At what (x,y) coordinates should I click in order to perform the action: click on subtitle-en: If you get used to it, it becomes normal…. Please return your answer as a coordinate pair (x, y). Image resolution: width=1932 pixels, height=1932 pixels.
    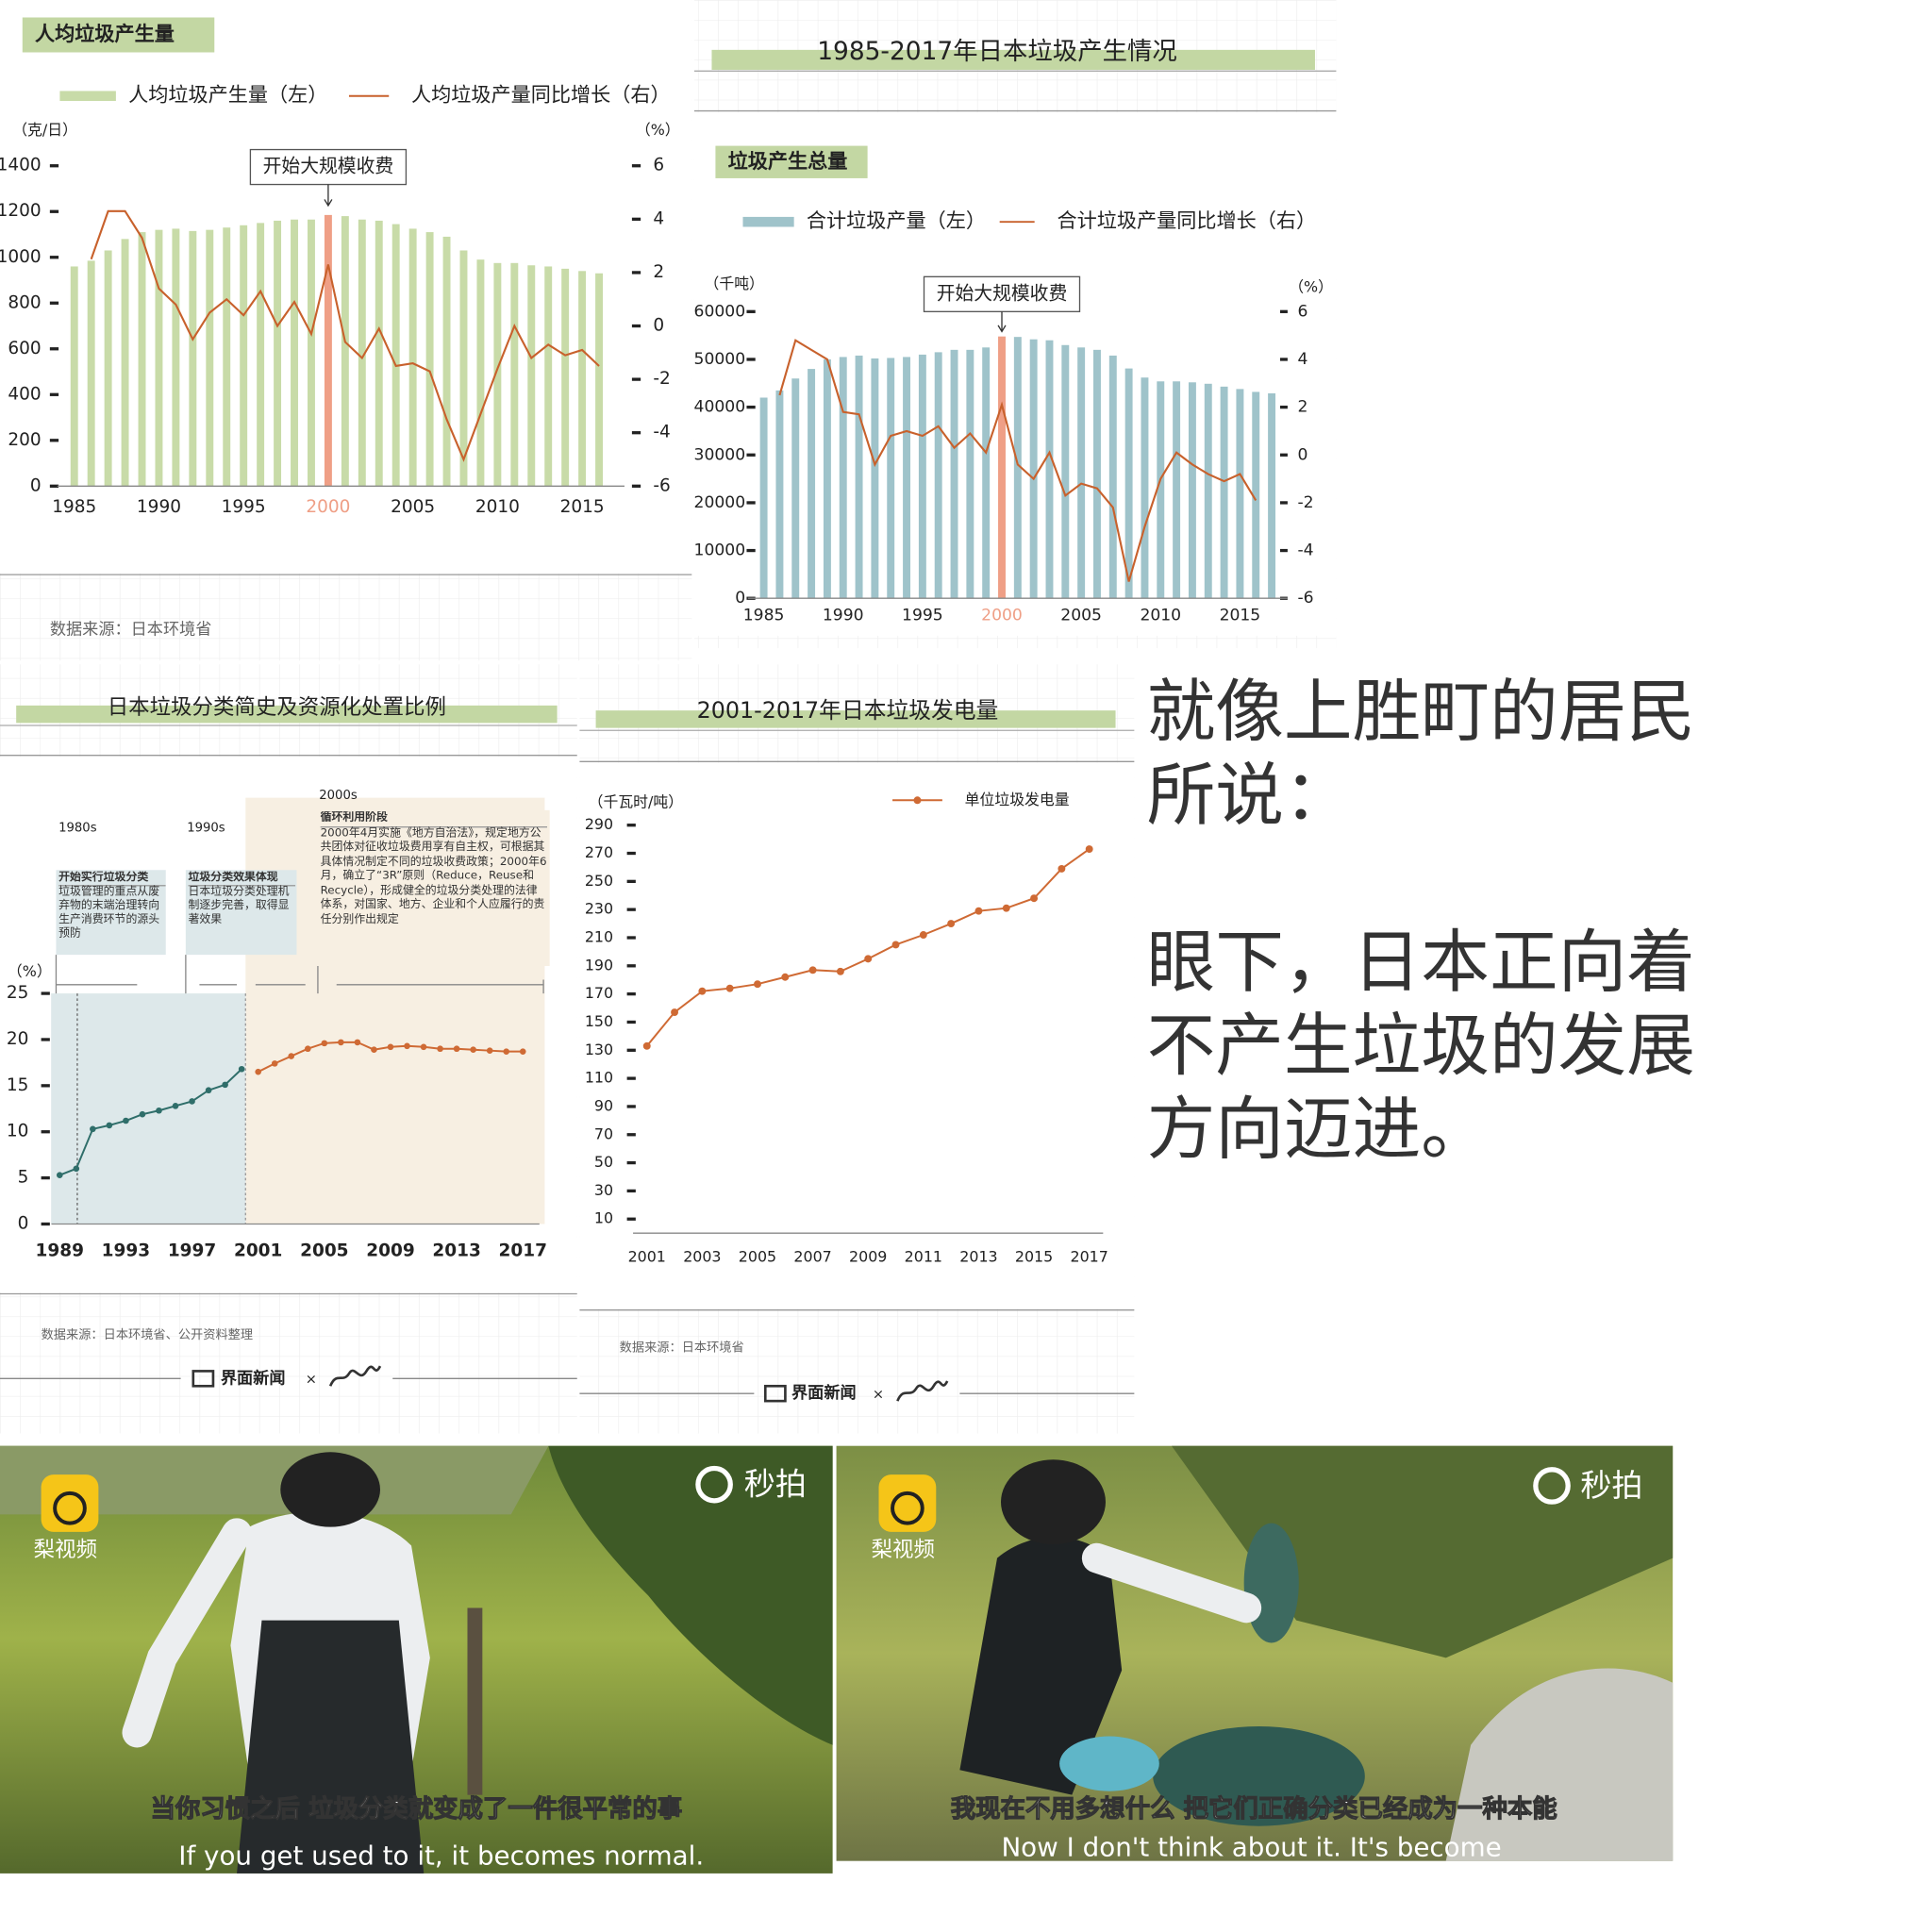
    Looking at the image, I should click on (441, 1856).